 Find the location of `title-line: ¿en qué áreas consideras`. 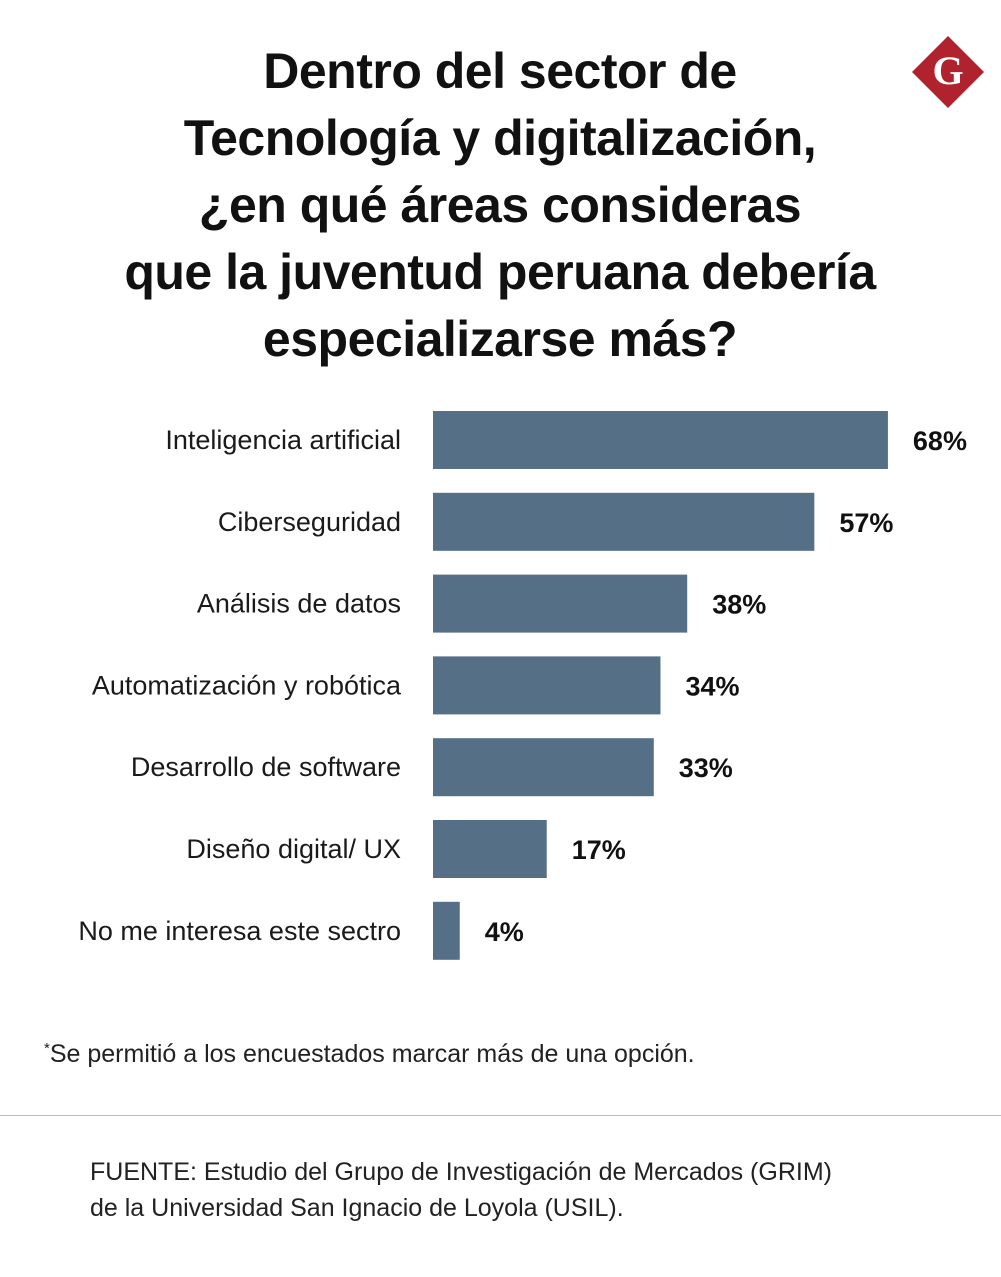

title-line: ¿en qué áreas consideras is located at coordinates (500, 205).